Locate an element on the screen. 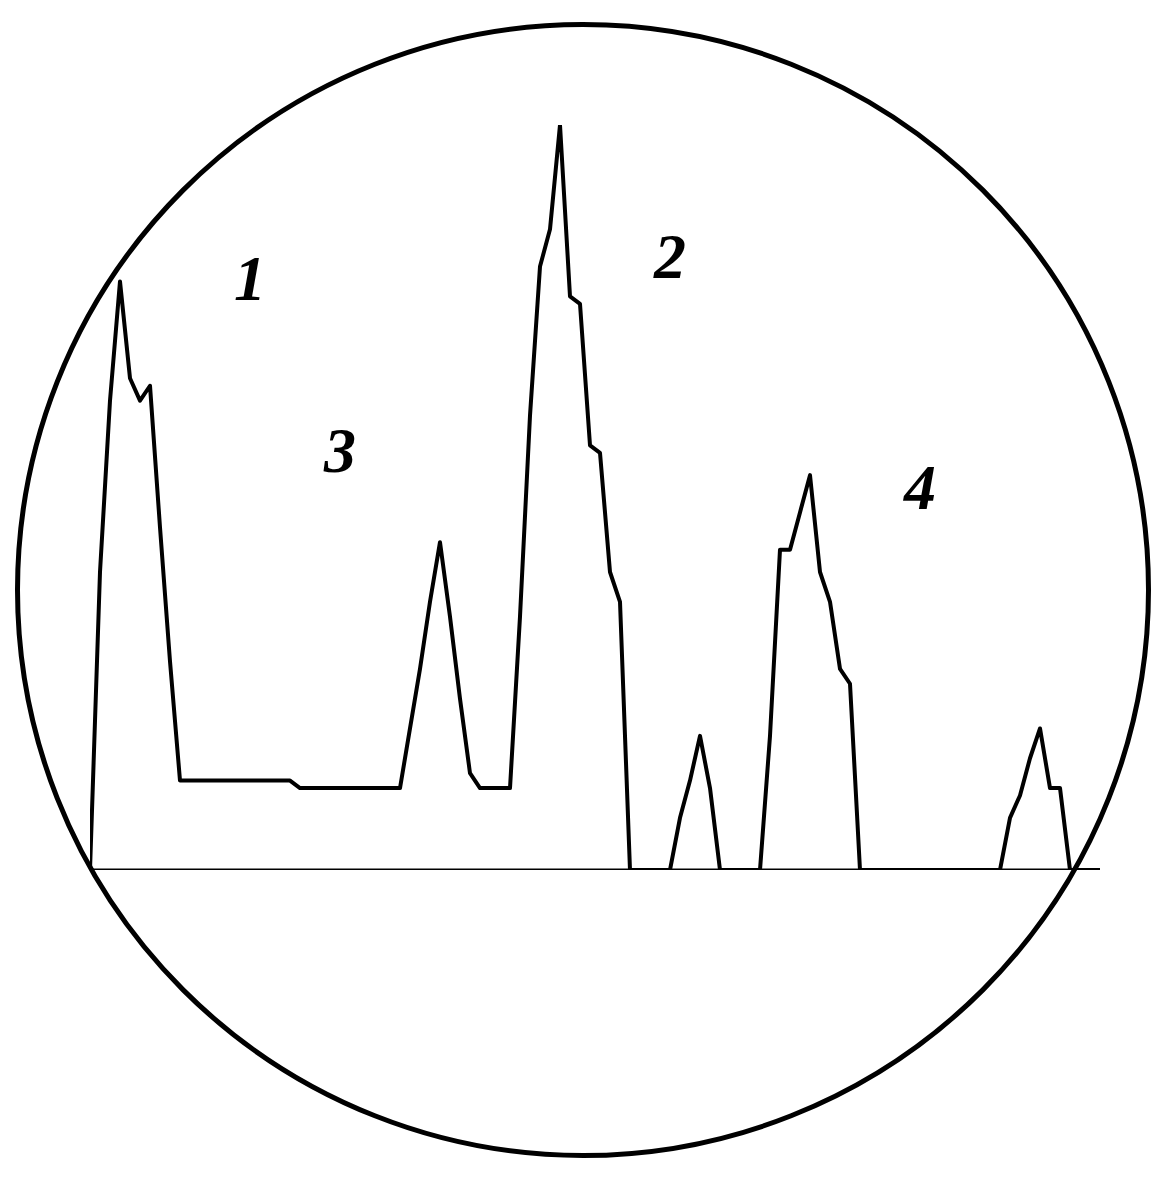 The width and height of the screenshot is (1166, 1177). annotation: 2 is located at coordinates (669, 257).